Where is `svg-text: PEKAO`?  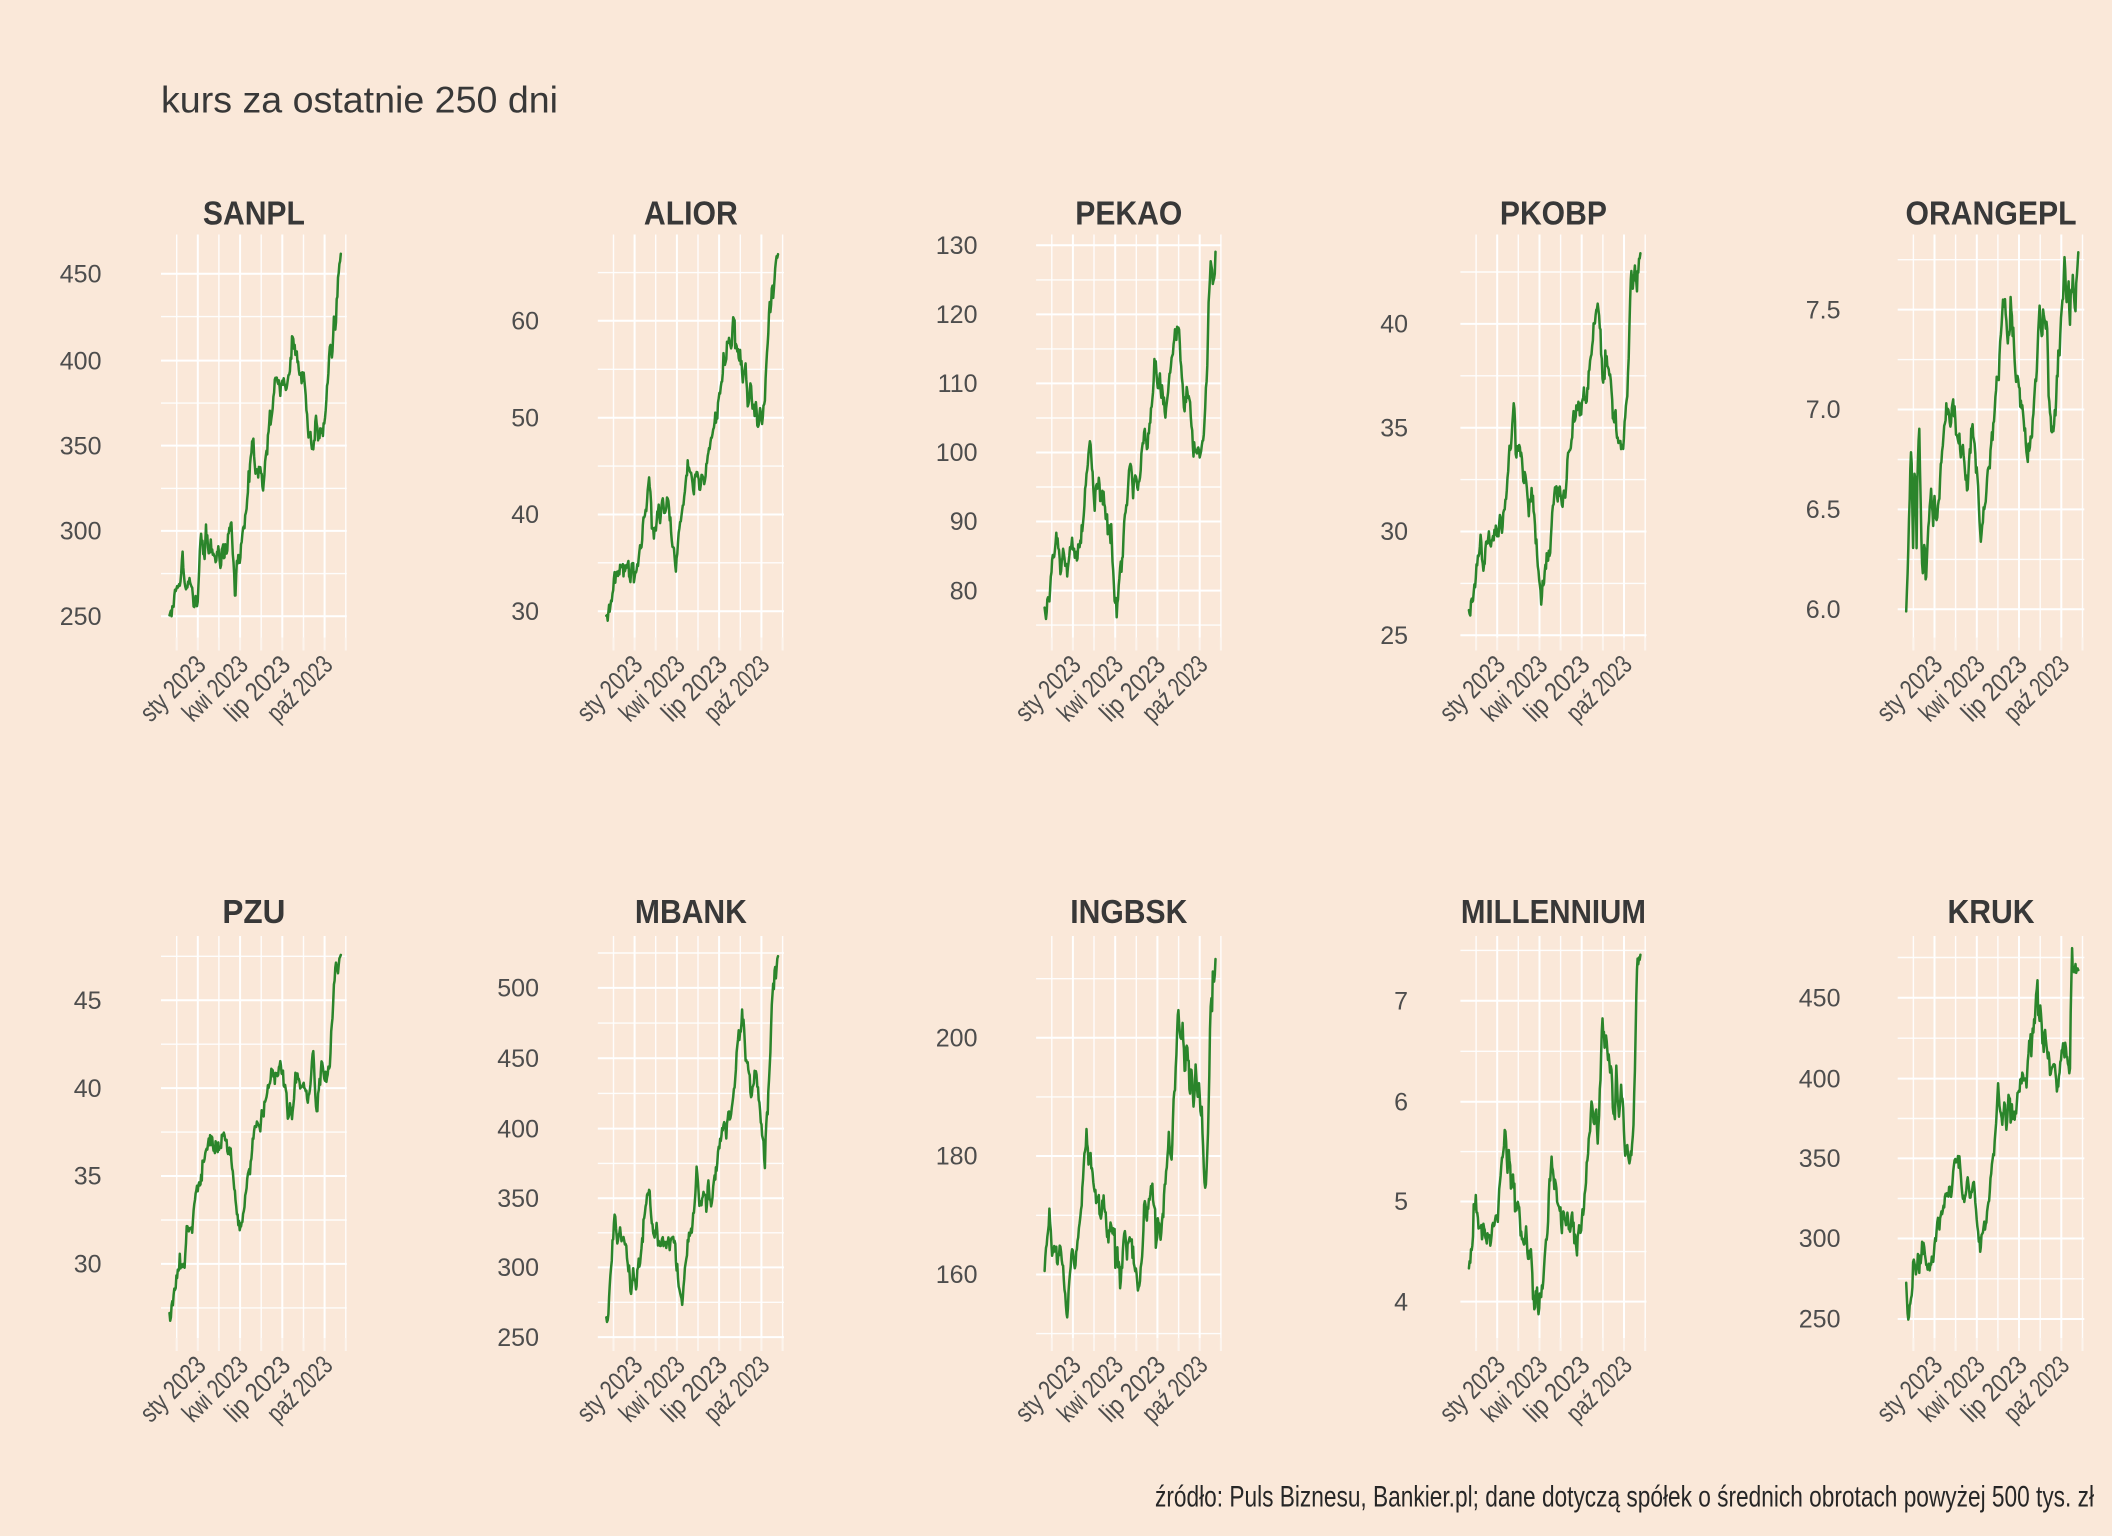
svg-text: PEKAO is located at coordinates (1128, 213).